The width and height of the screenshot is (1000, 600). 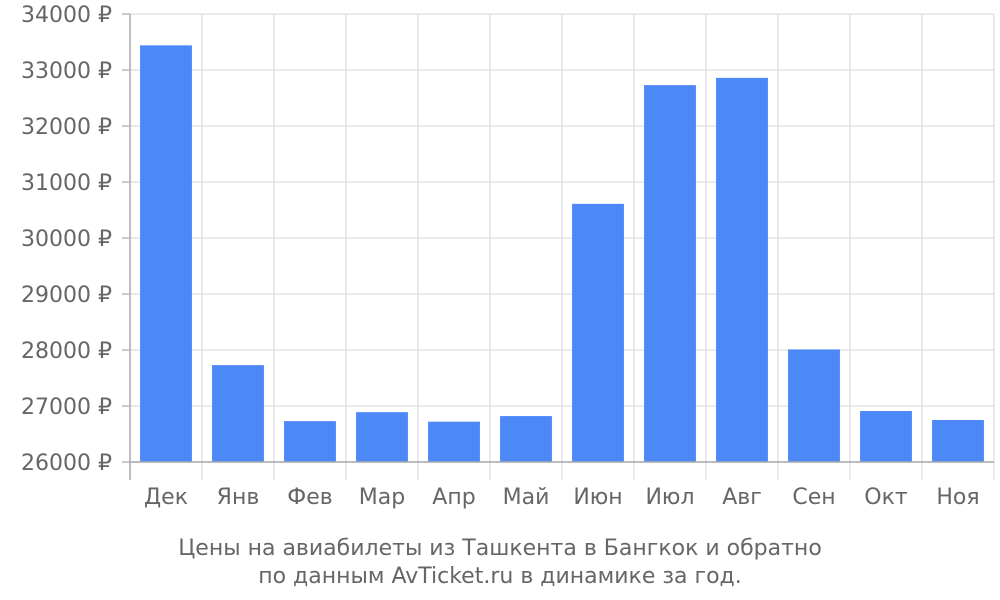 I want to click on x-tick-label: Ноя, so click(x=957, y=497).